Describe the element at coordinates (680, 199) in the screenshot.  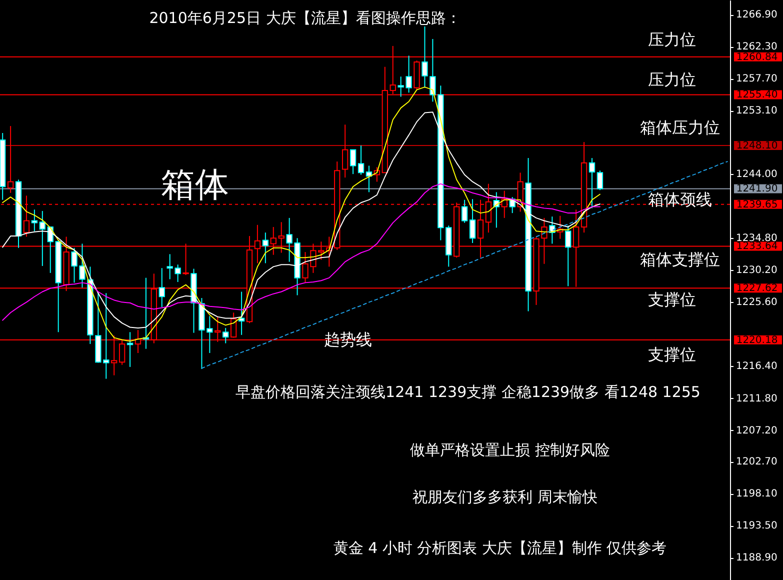
I see `annotation: 箱体颈线` at that location.